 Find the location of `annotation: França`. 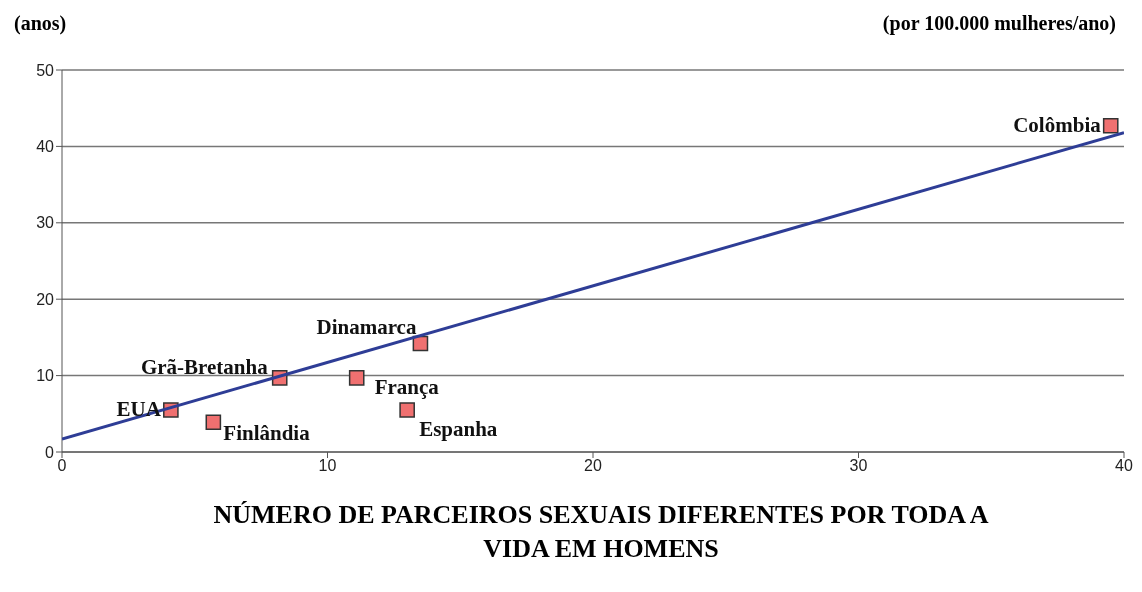

annotation: França is located at coordinates (407, 386).